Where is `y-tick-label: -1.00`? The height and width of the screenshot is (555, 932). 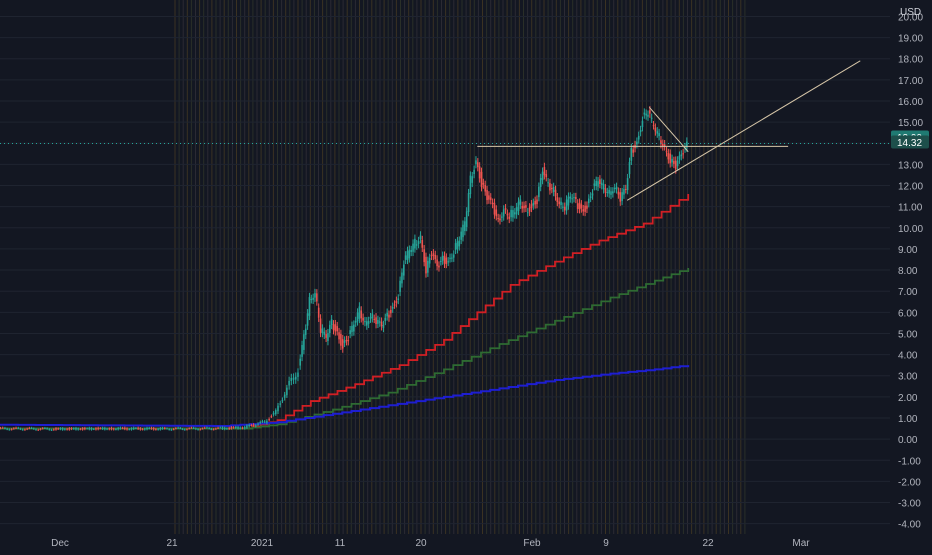 y-tick-label: -1.00 is located at coordinates (909, 461).